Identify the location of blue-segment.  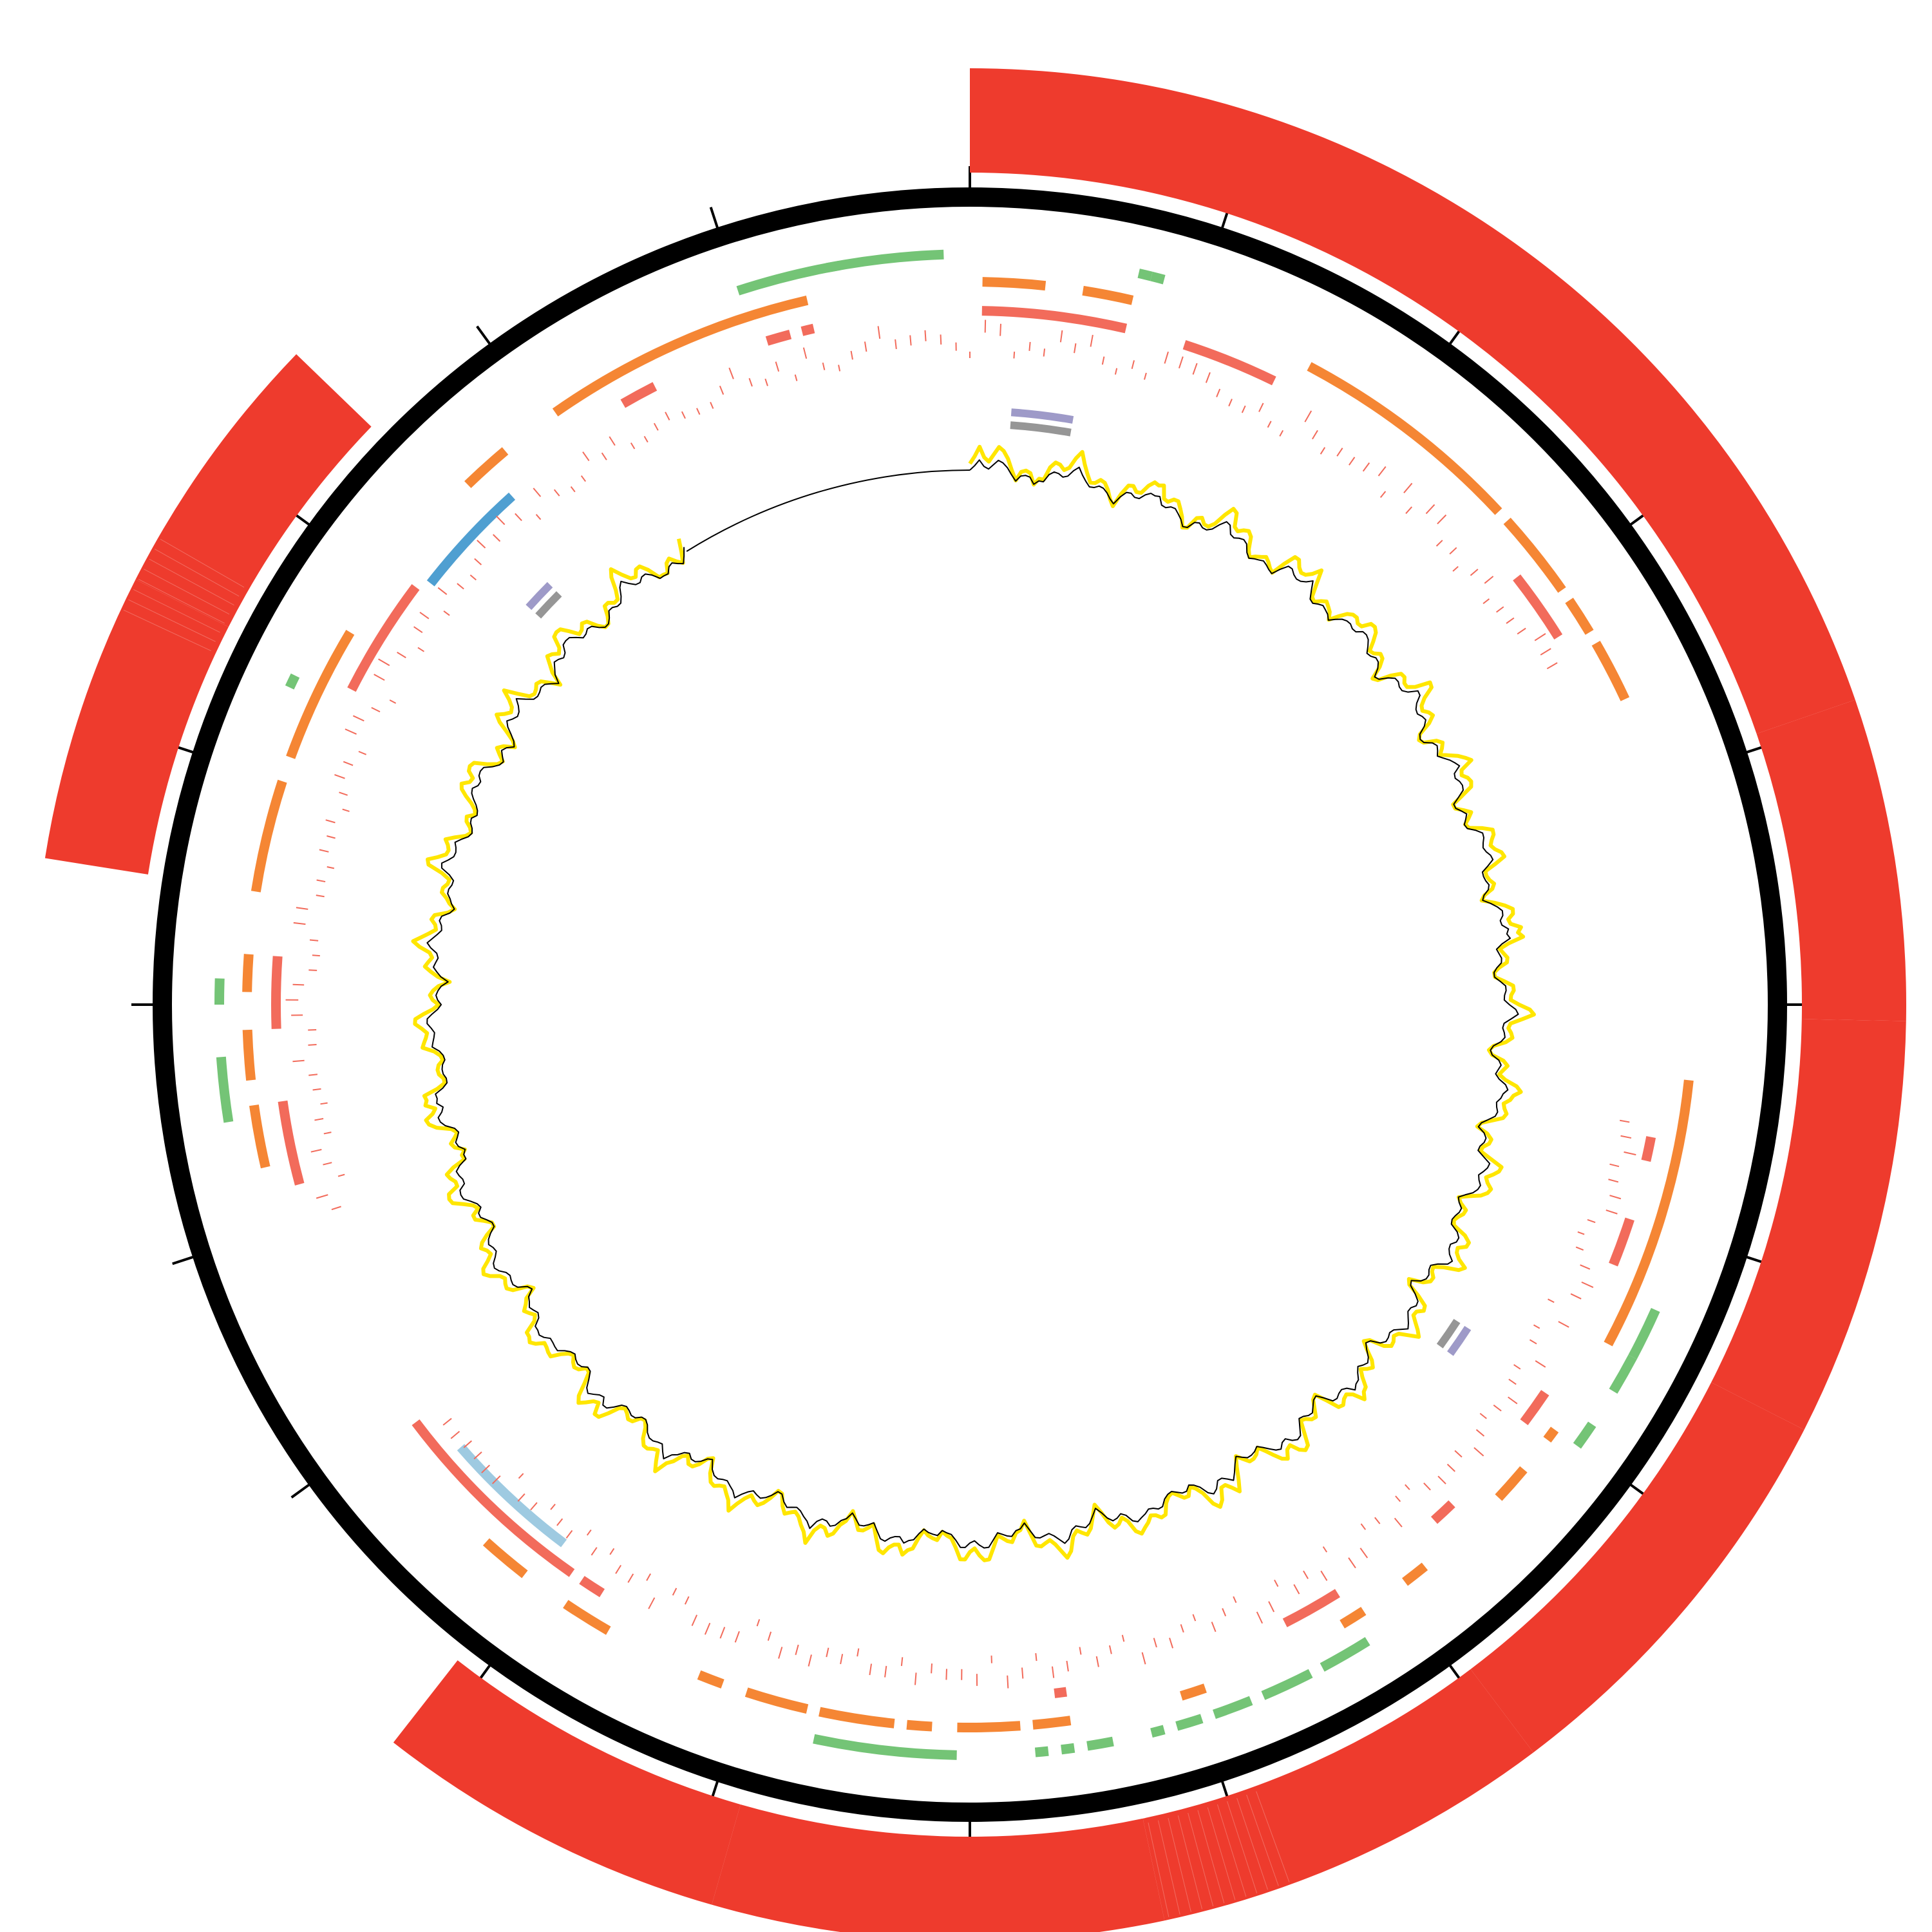
(471, 539).